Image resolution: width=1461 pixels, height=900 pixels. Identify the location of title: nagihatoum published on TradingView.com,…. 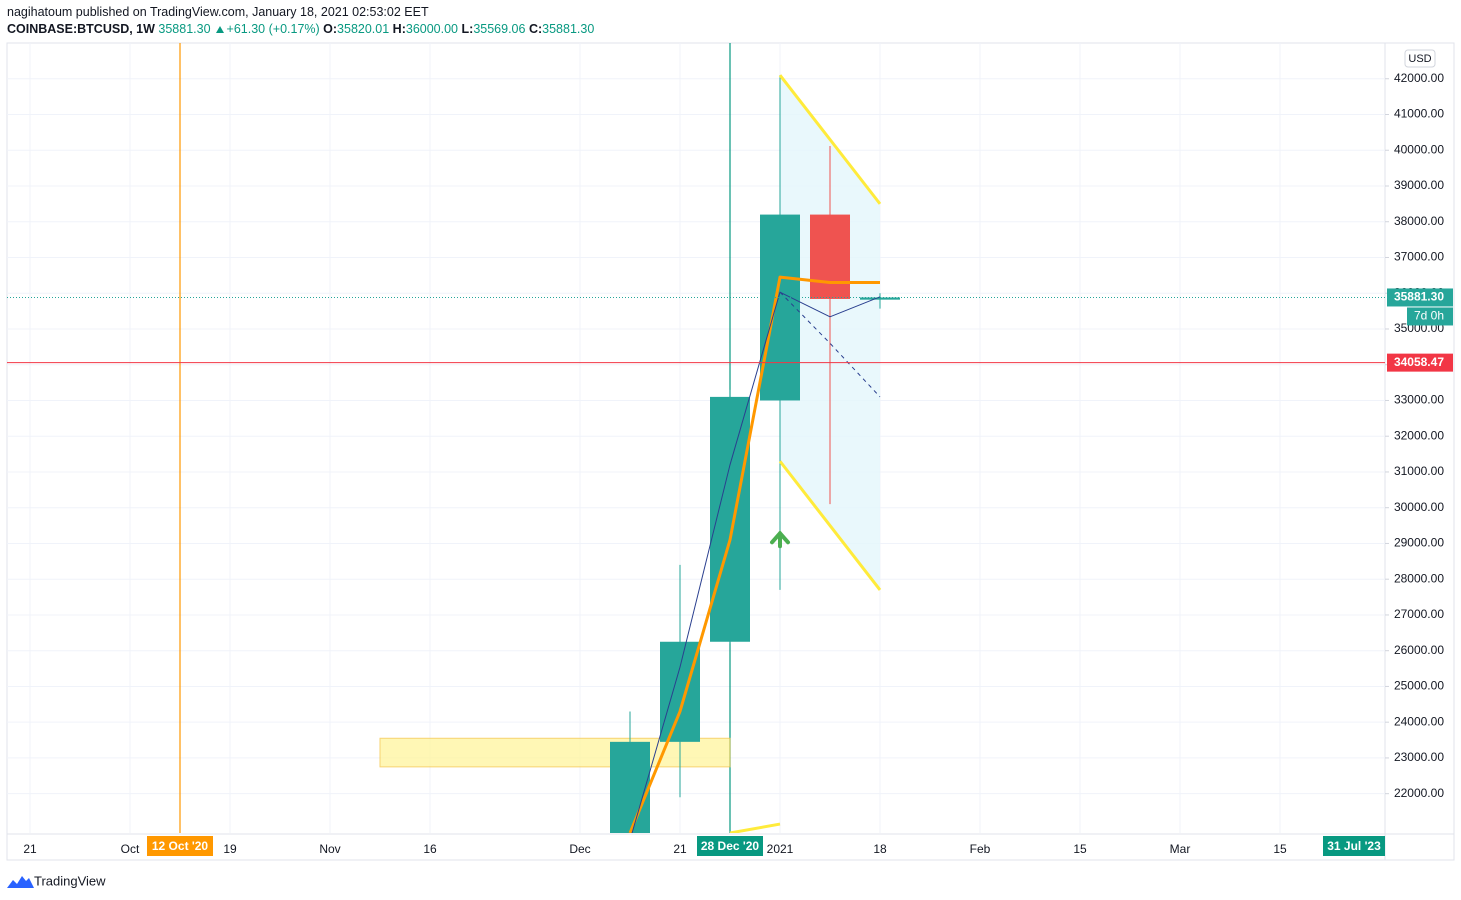
(218, 12).